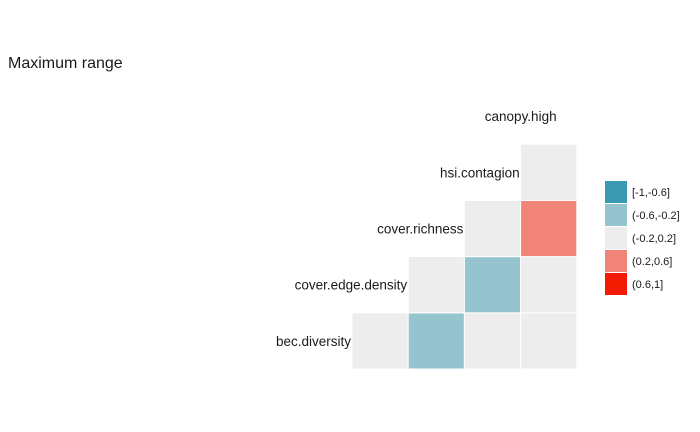  I want to click on legend-label: (-0.6,-0.2], so click(656, 216).